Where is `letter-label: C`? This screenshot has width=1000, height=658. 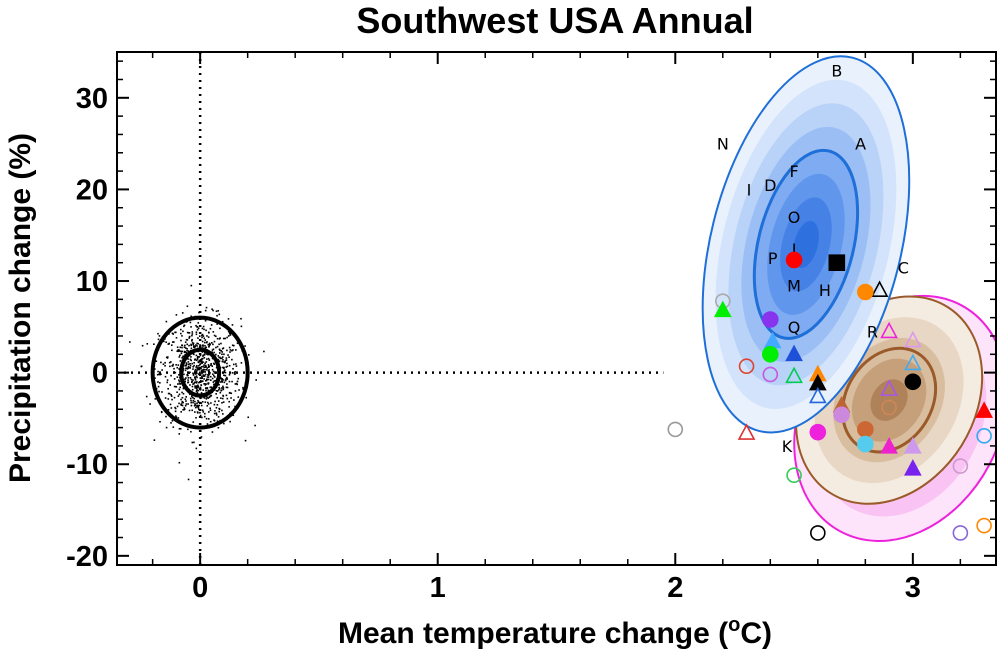 letter-label: C is located at coordinates (903, 267).